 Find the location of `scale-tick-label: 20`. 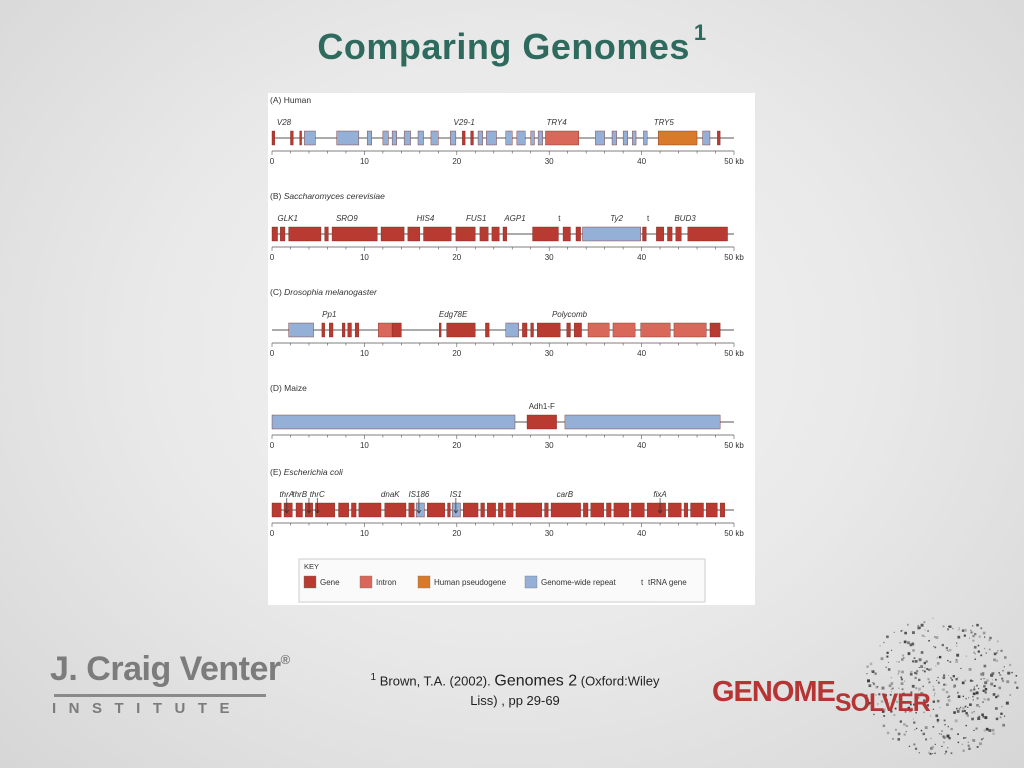

scale-tick-label: 20 is located at coordinates (456, 533).